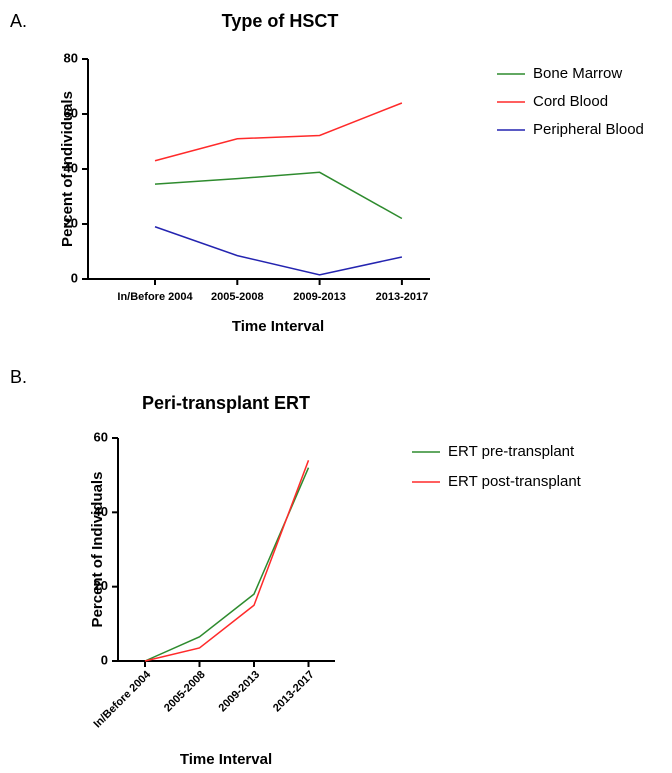 The image size is (672, 773). I want to click on legend-label: Peripheral Blood, so click(588, 129).